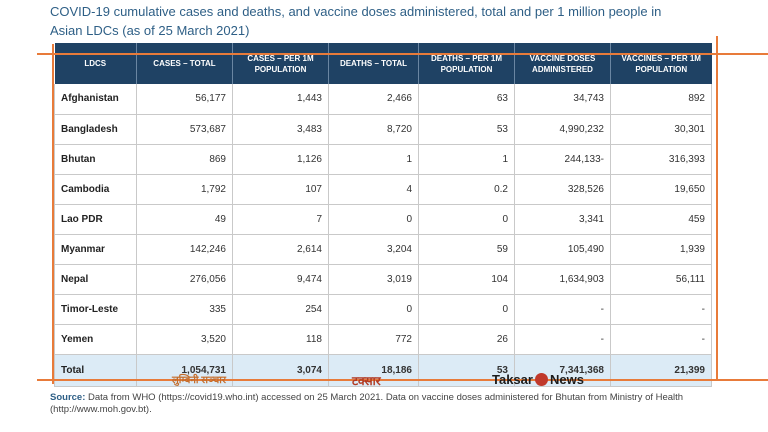 The height and width of the screenshot is (432, 768). I want to click on cell-value: 3,019, so click(373, 279).